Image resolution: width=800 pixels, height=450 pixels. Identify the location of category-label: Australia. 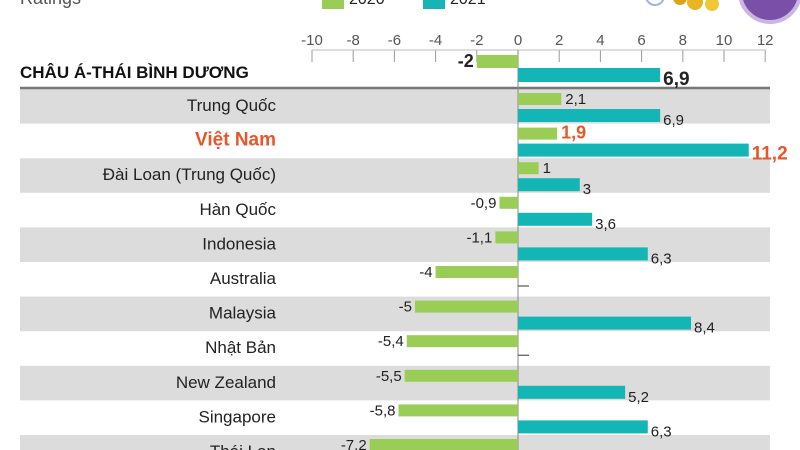
(243, 278).